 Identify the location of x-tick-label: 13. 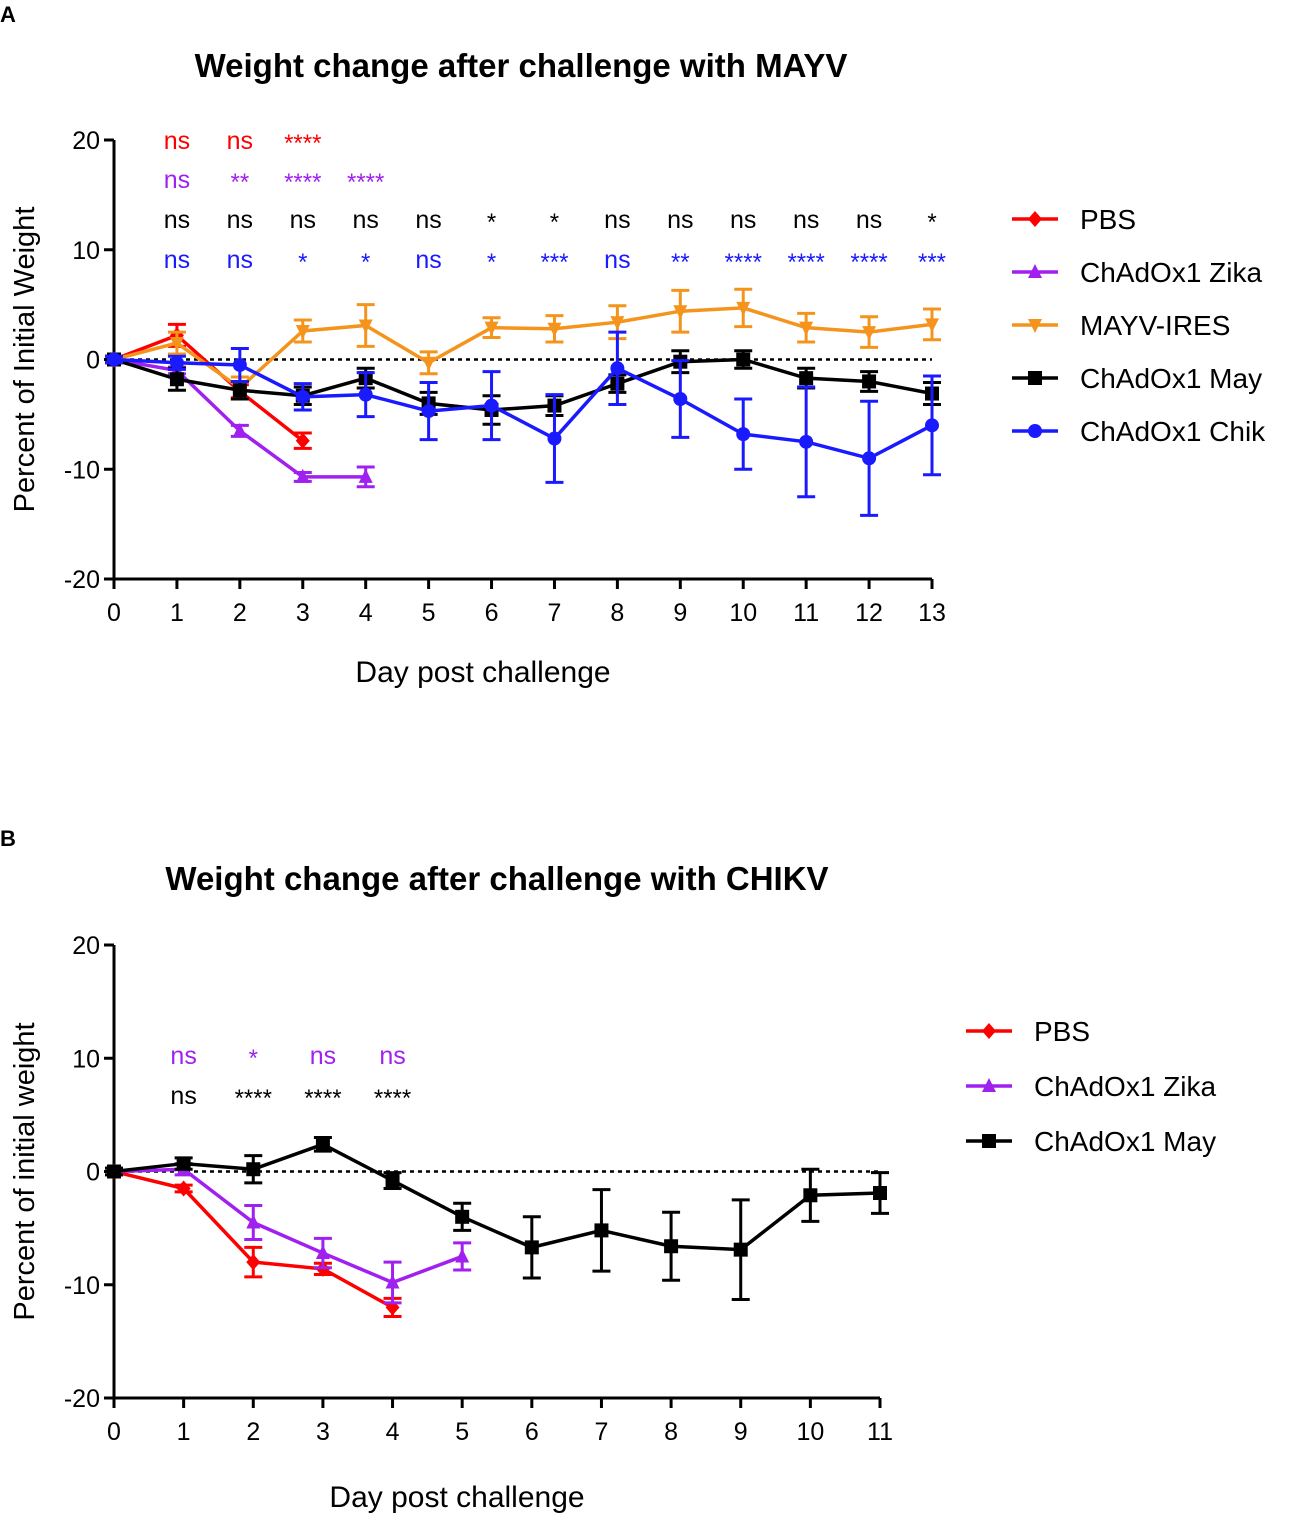
(932, 613).